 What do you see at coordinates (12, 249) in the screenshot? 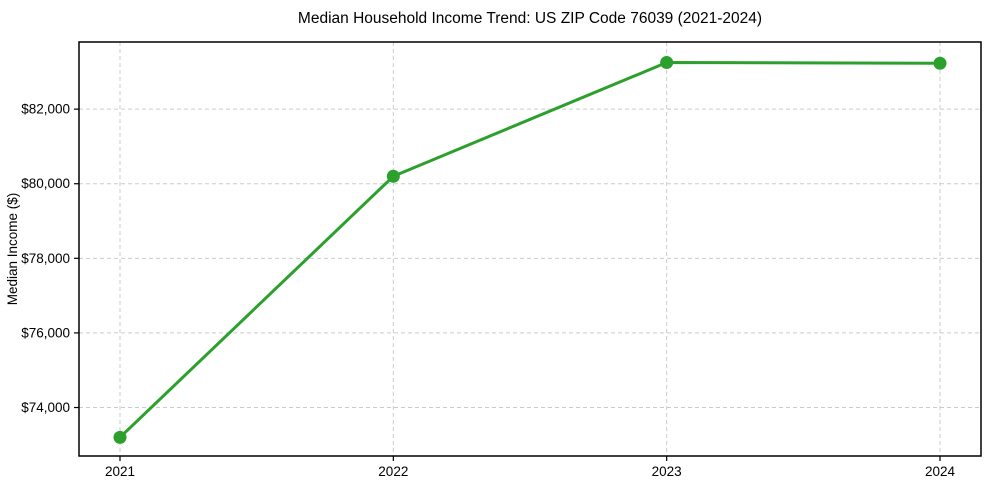
I see `y-axis-label: Median Income ($)` at bounding box center [12, 249].